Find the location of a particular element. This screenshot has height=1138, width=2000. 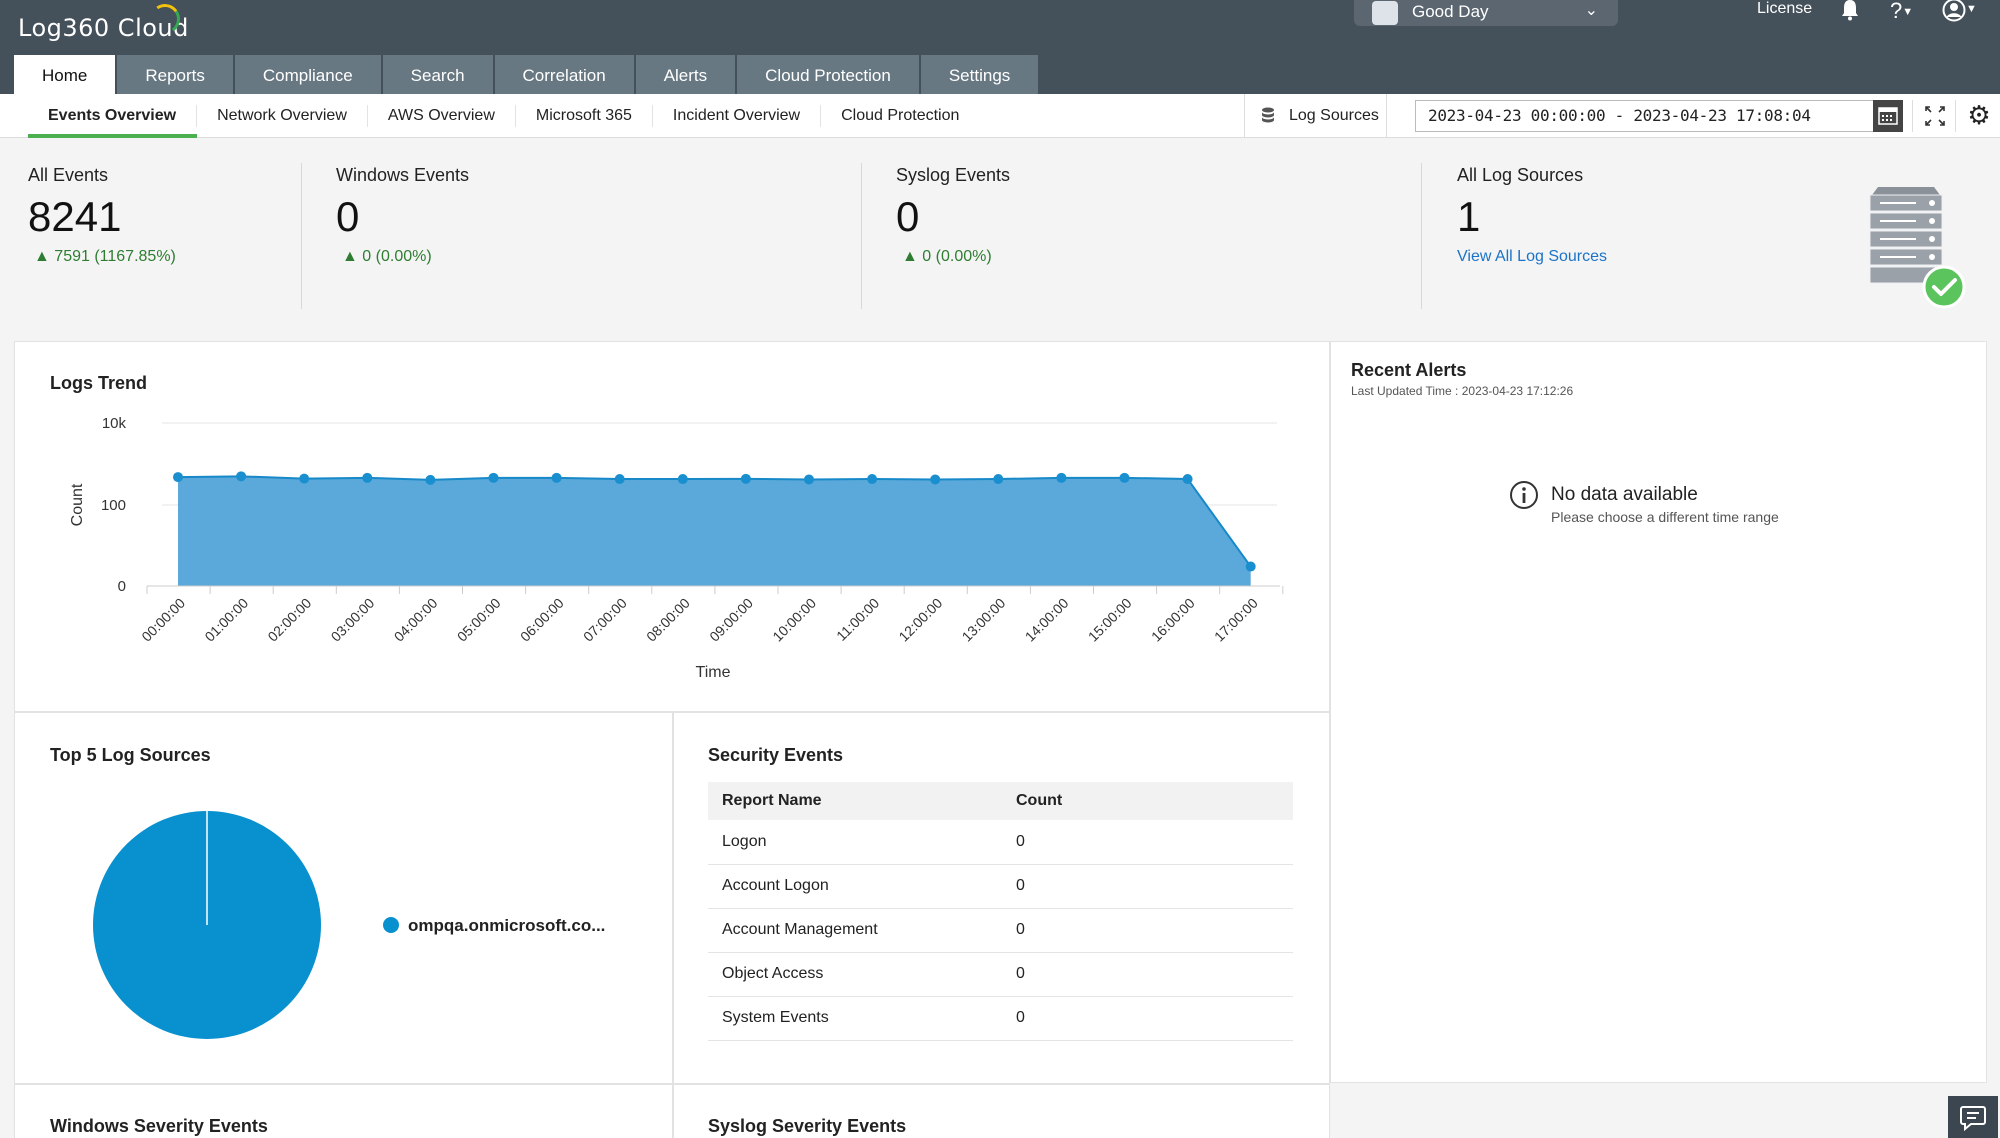

info-icon is located at coordinates (1524, 495).